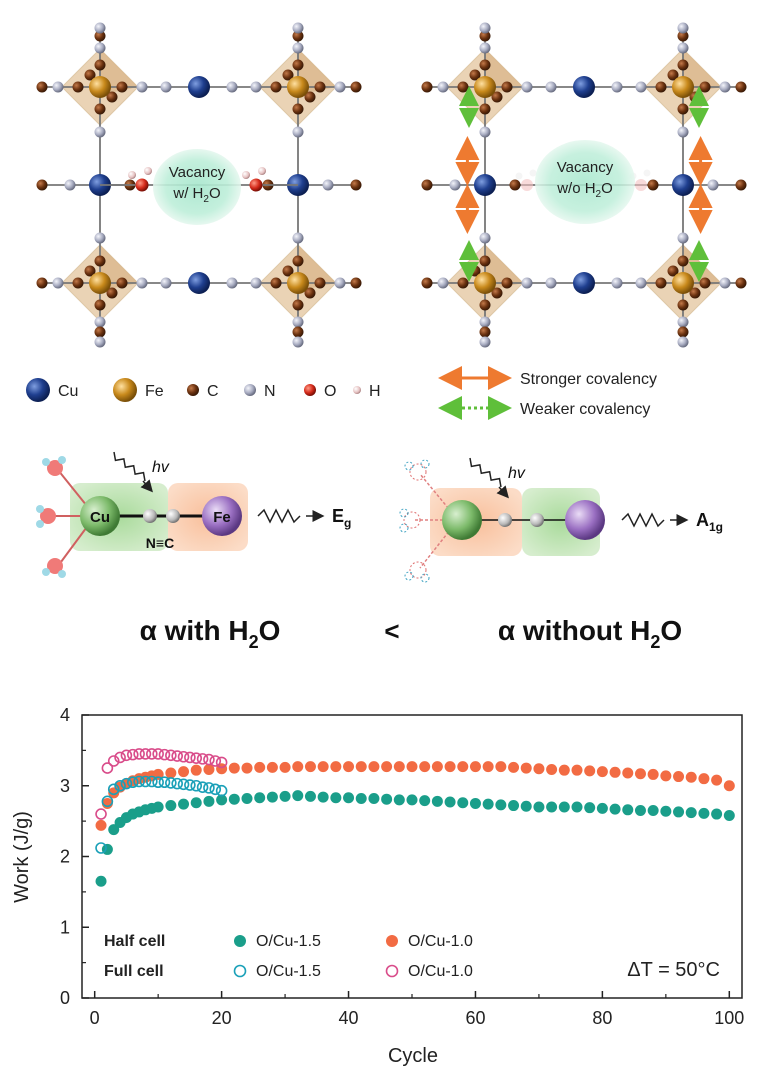 The image size is (777, 1075). What do you see at coordinates (341, 518) in the screenshot?
I see `mode-eg: Eg` at bounding box center [341, 518].